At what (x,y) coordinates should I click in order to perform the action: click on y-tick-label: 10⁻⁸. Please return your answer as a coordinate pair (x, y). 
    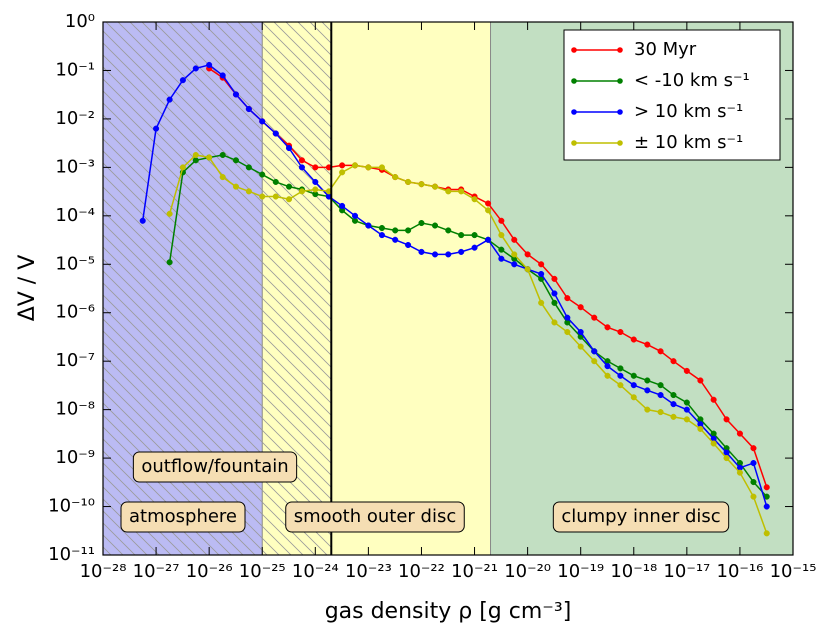
    Looking at the image, I should click on (75, 409).